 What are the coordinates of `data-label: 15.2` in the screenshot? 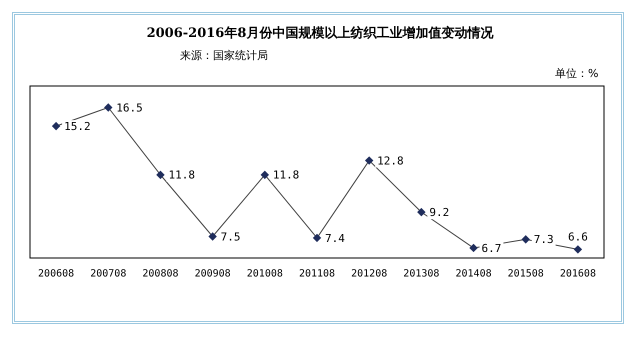 It's located at (77, 126).